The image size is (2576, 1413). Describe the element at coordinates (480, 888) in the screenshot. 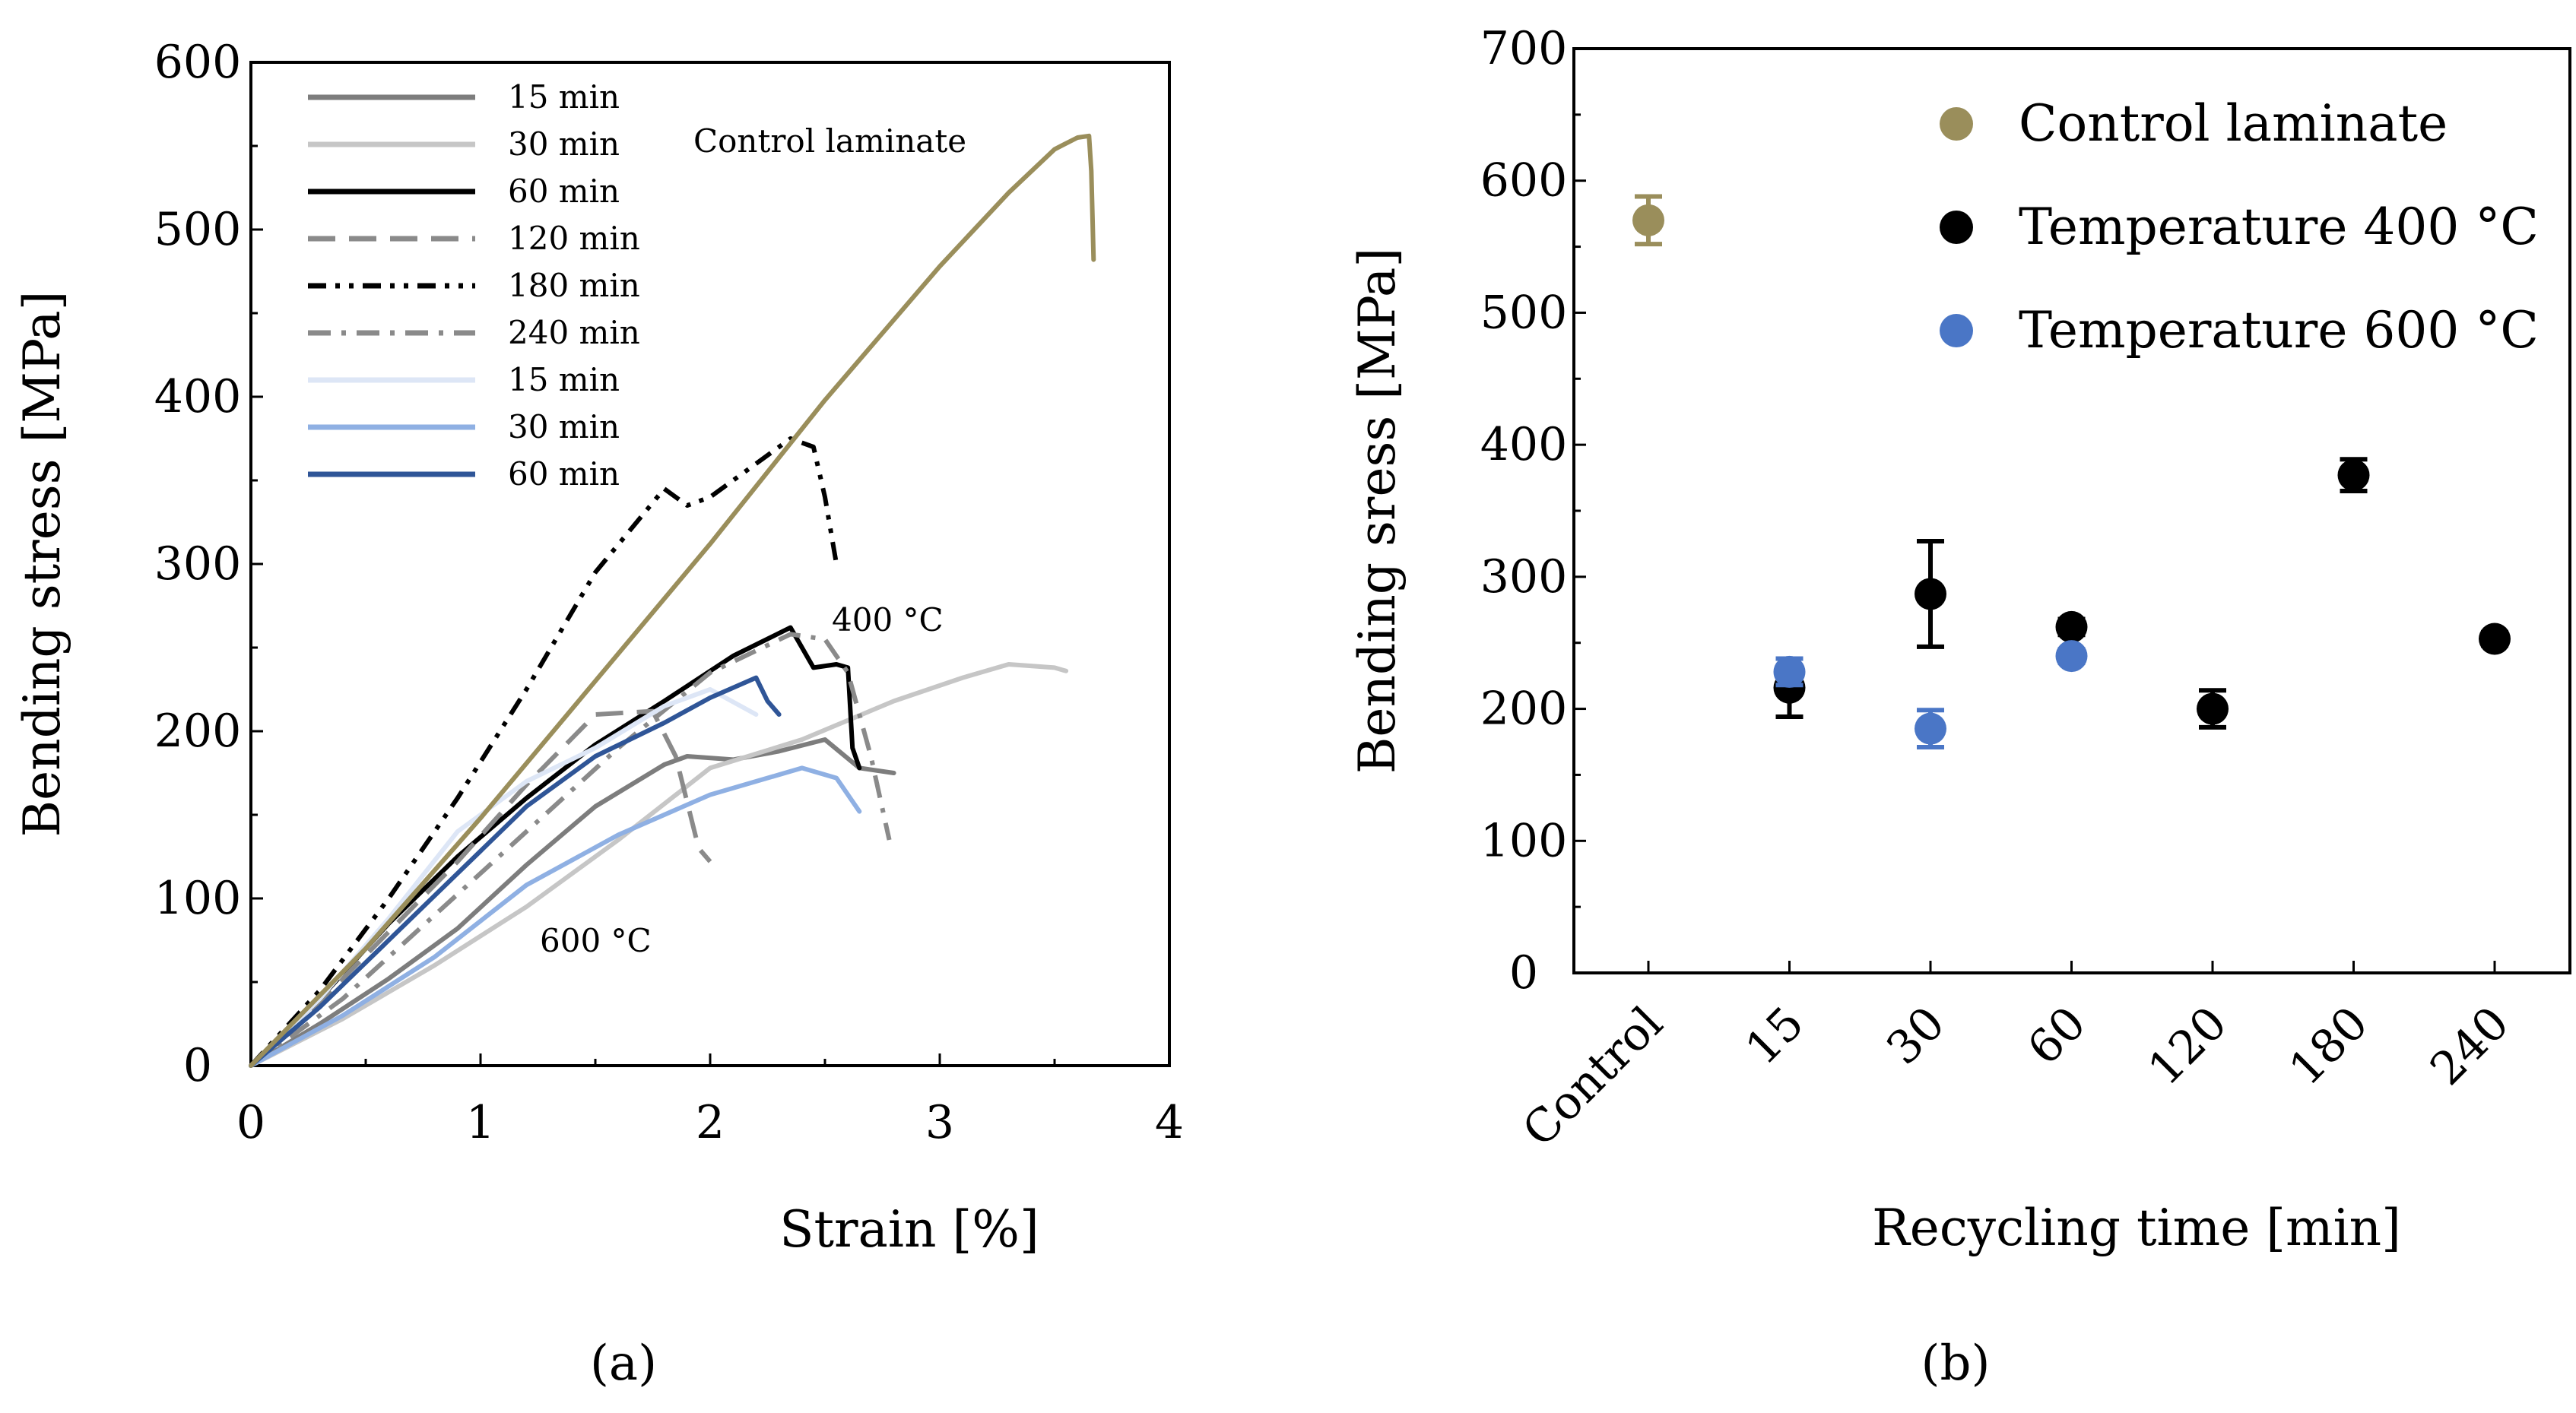

I see `series-line-400c-120min` at that location.